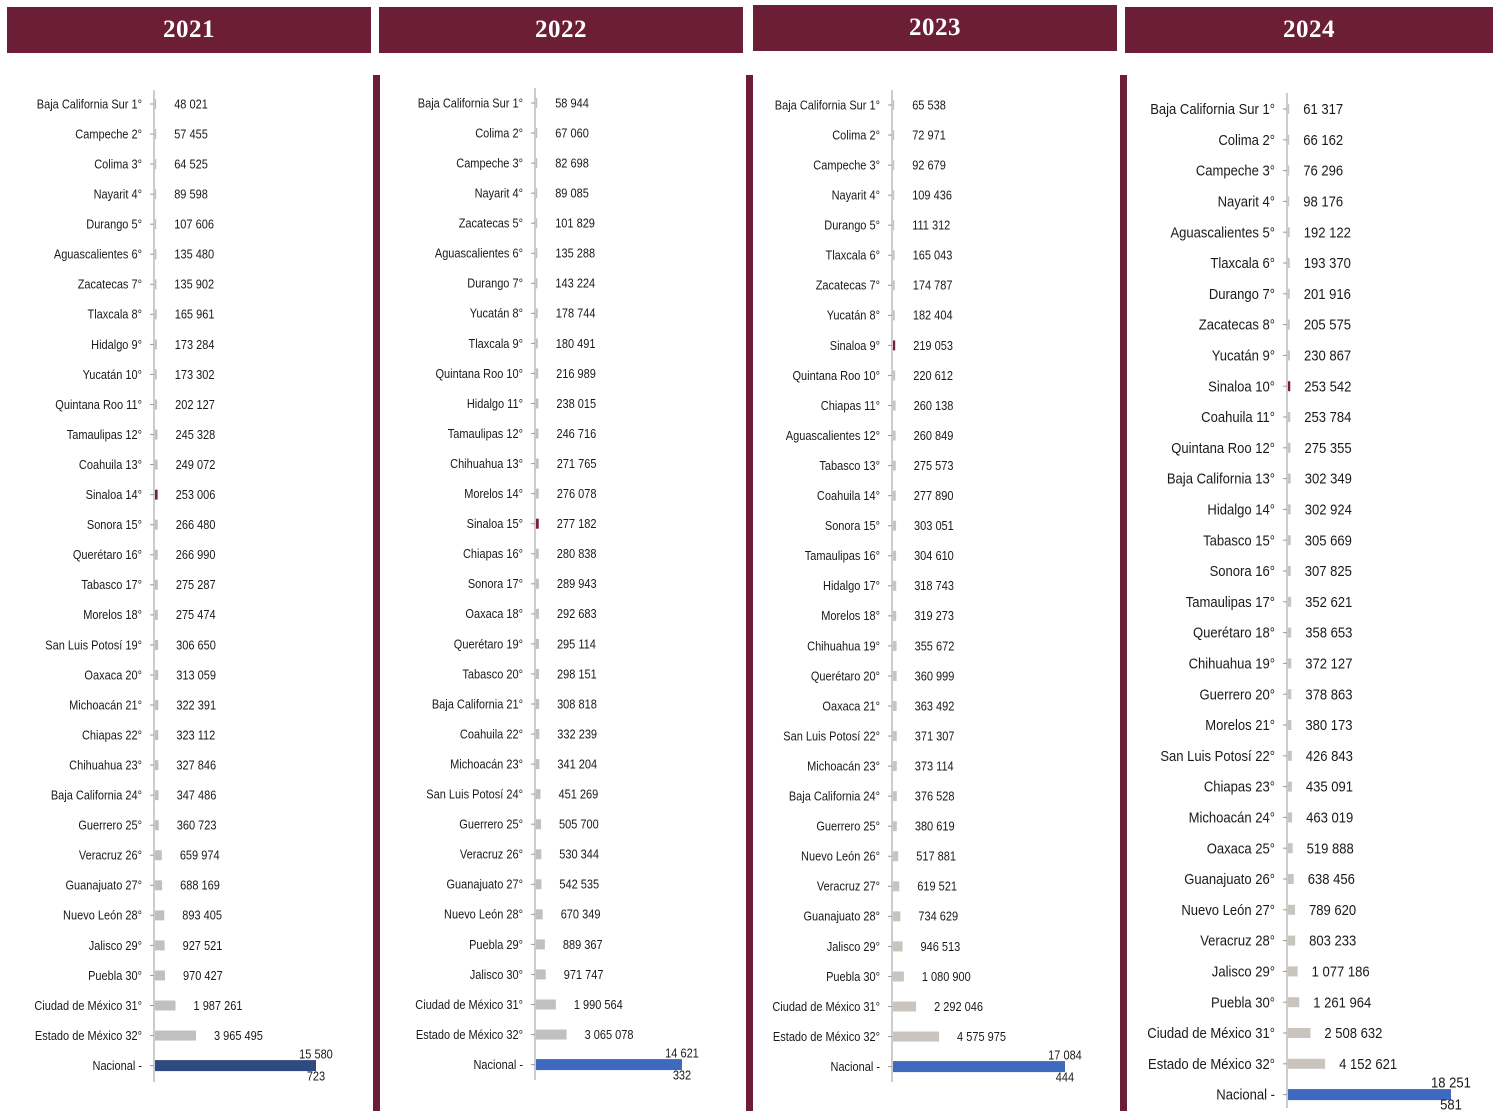  Describe the element at coordinates (1232, 818) in the screenshot. I see `category-label: Michoacán 24°` at that location.